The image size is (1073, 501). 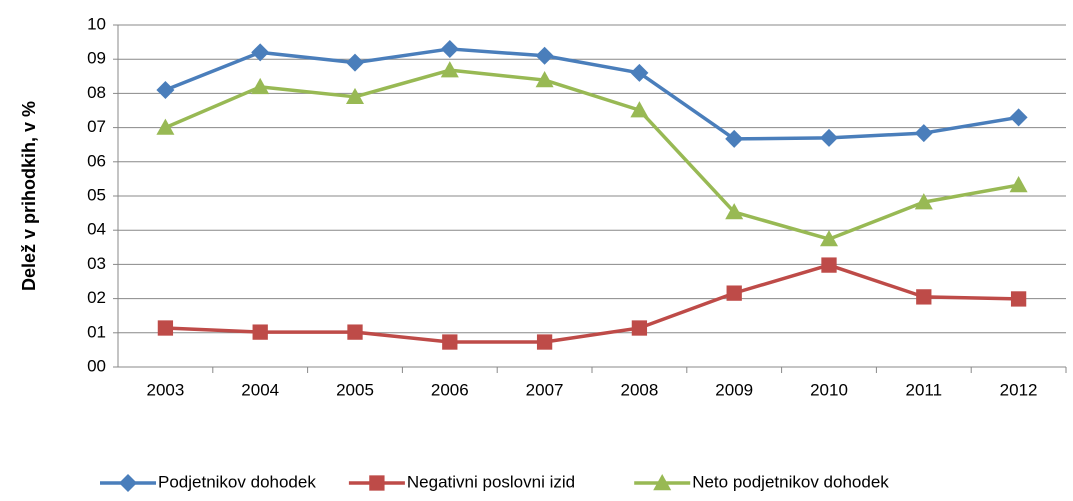 I want to click on y-tick-label: 05, so click(x=96, y=194).